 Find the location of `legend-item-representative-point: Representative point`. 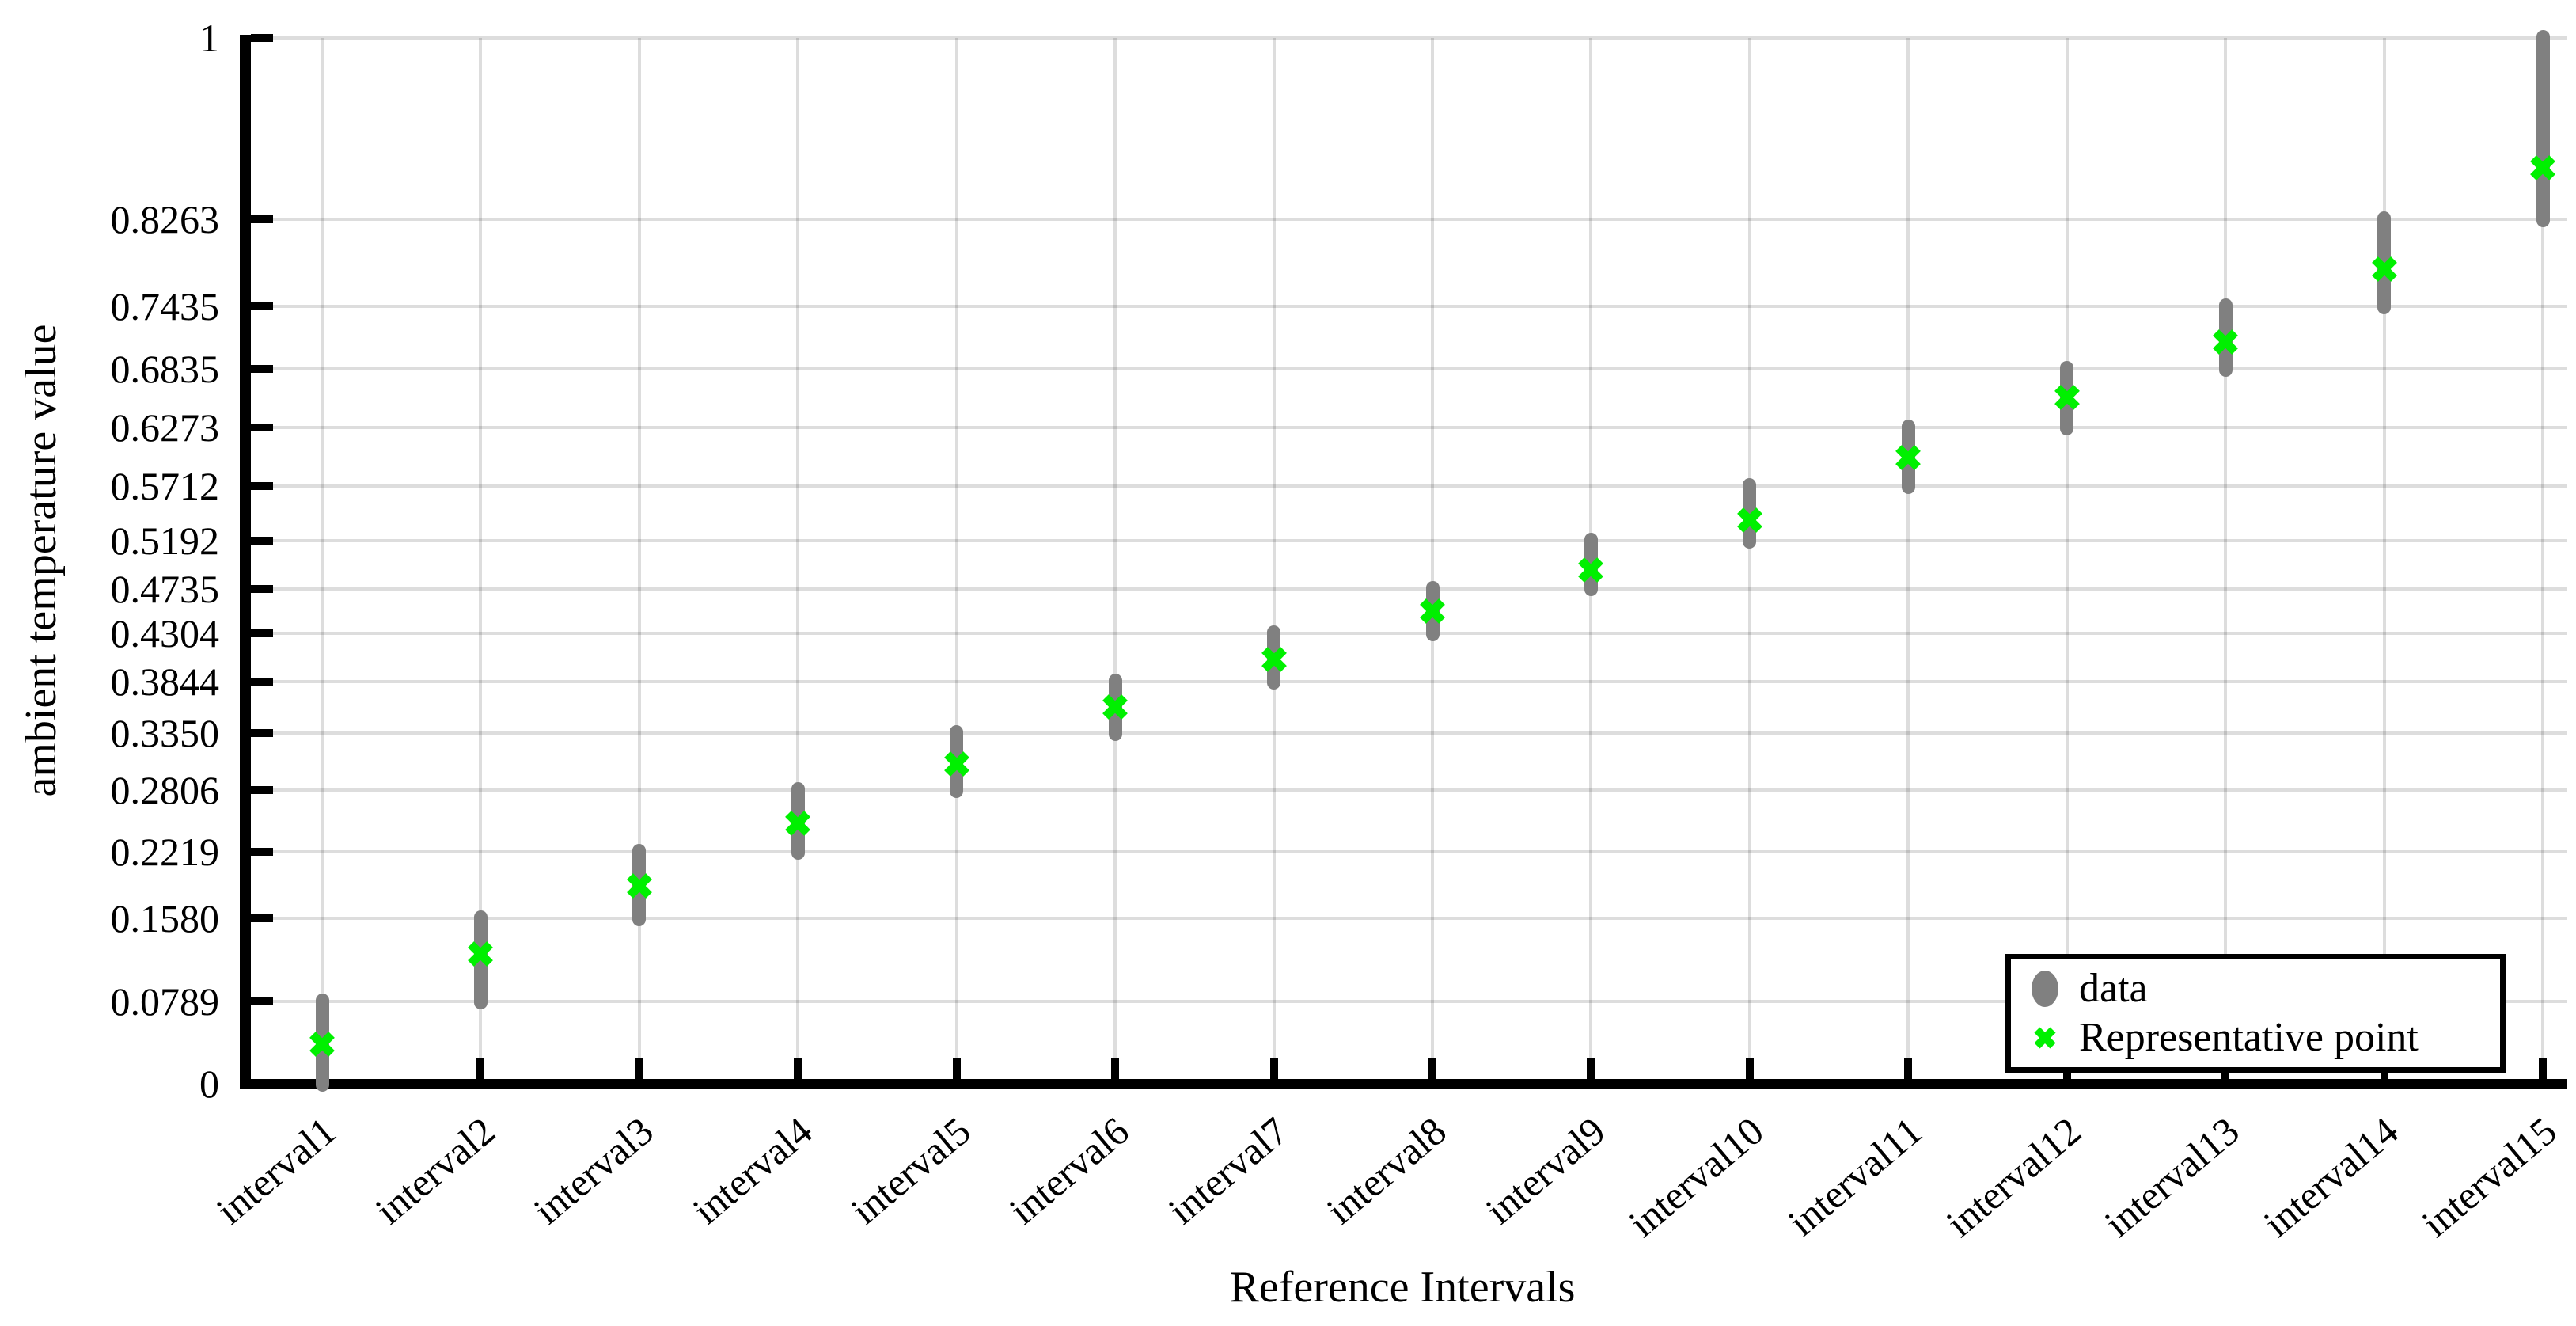

legend-item-representative-point: Representative point is located at coordinates (2255, 1038).